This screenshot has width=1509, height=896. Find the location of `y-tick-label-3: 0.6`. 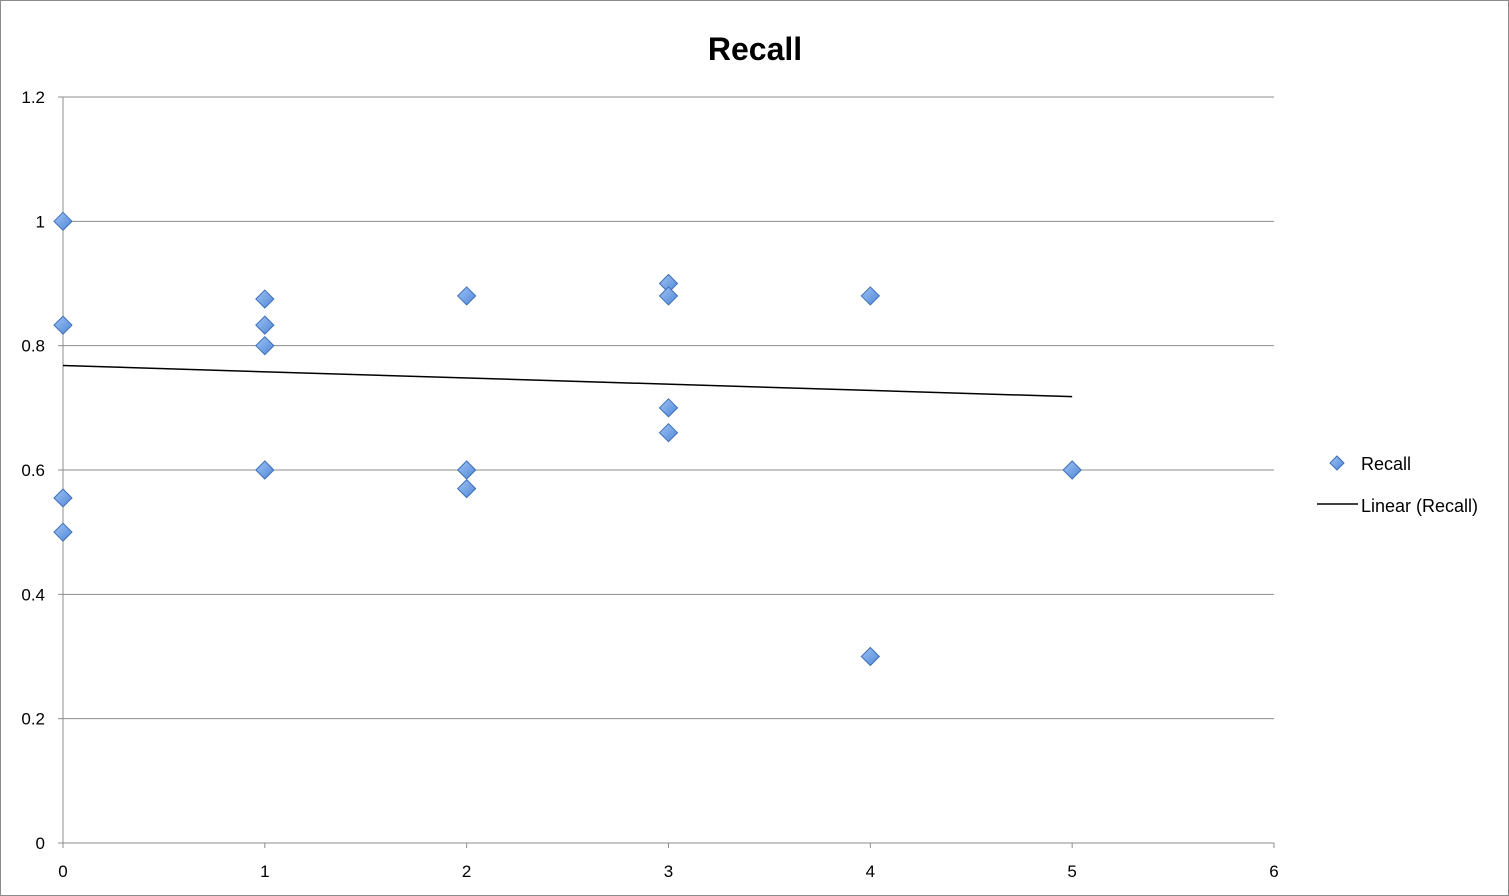

y-tick-label-3: 0.6 is located at coordinates (33, 470).